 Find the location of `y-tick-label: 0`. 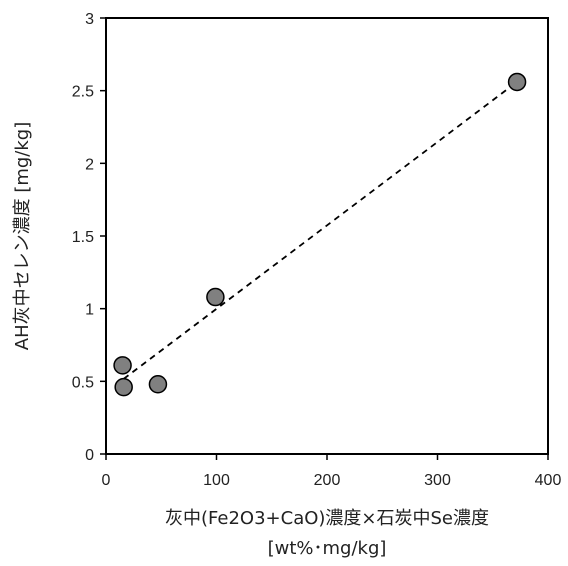

y-tick-label: 0 is located at coordinates (89, 455).